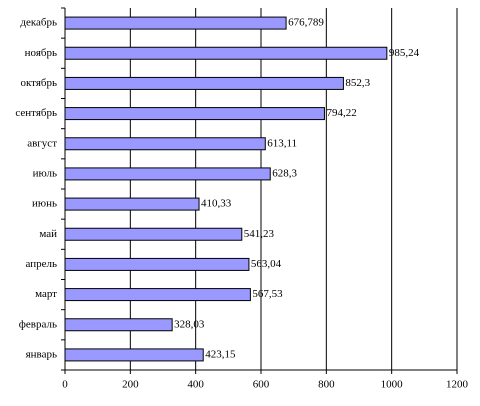  What do you see at coordinates (306, 23) in the screenshot?
I see `value-label: 676,789` at bounding box center [306, 23].